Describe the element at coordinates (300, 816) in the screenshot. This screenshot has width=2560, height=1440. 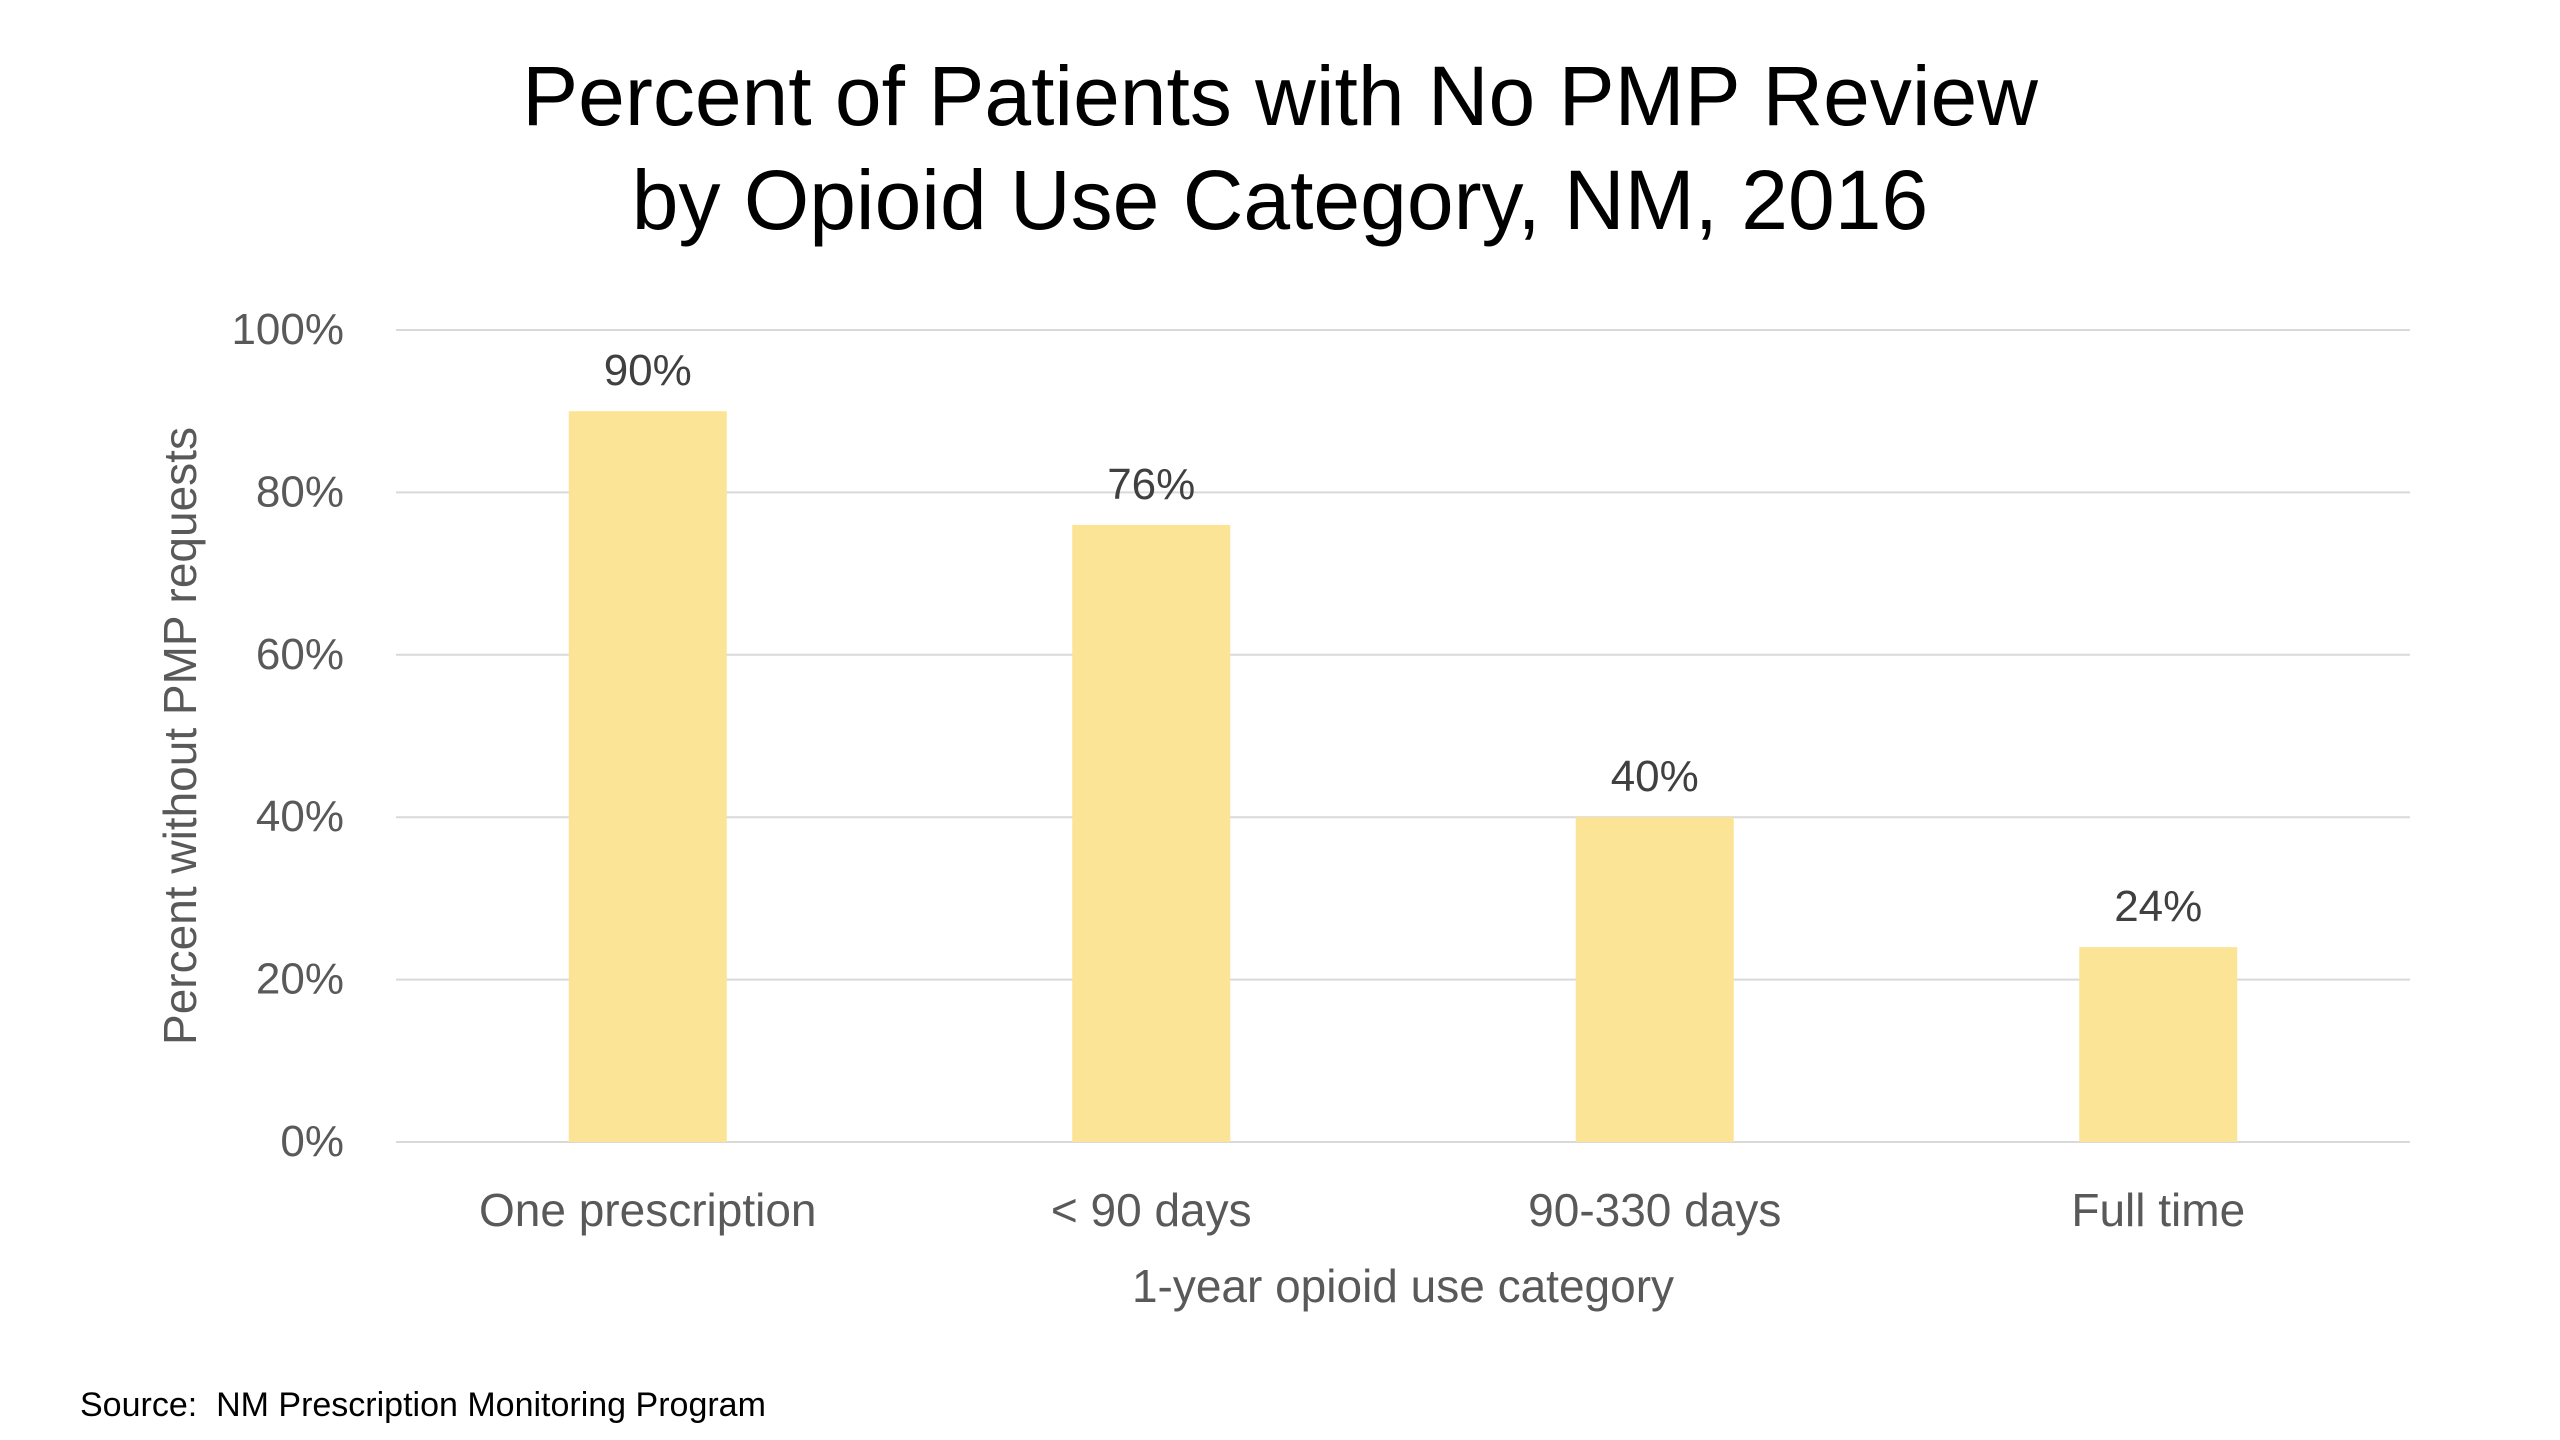
I see `y-tick-label: 40%` at that location.